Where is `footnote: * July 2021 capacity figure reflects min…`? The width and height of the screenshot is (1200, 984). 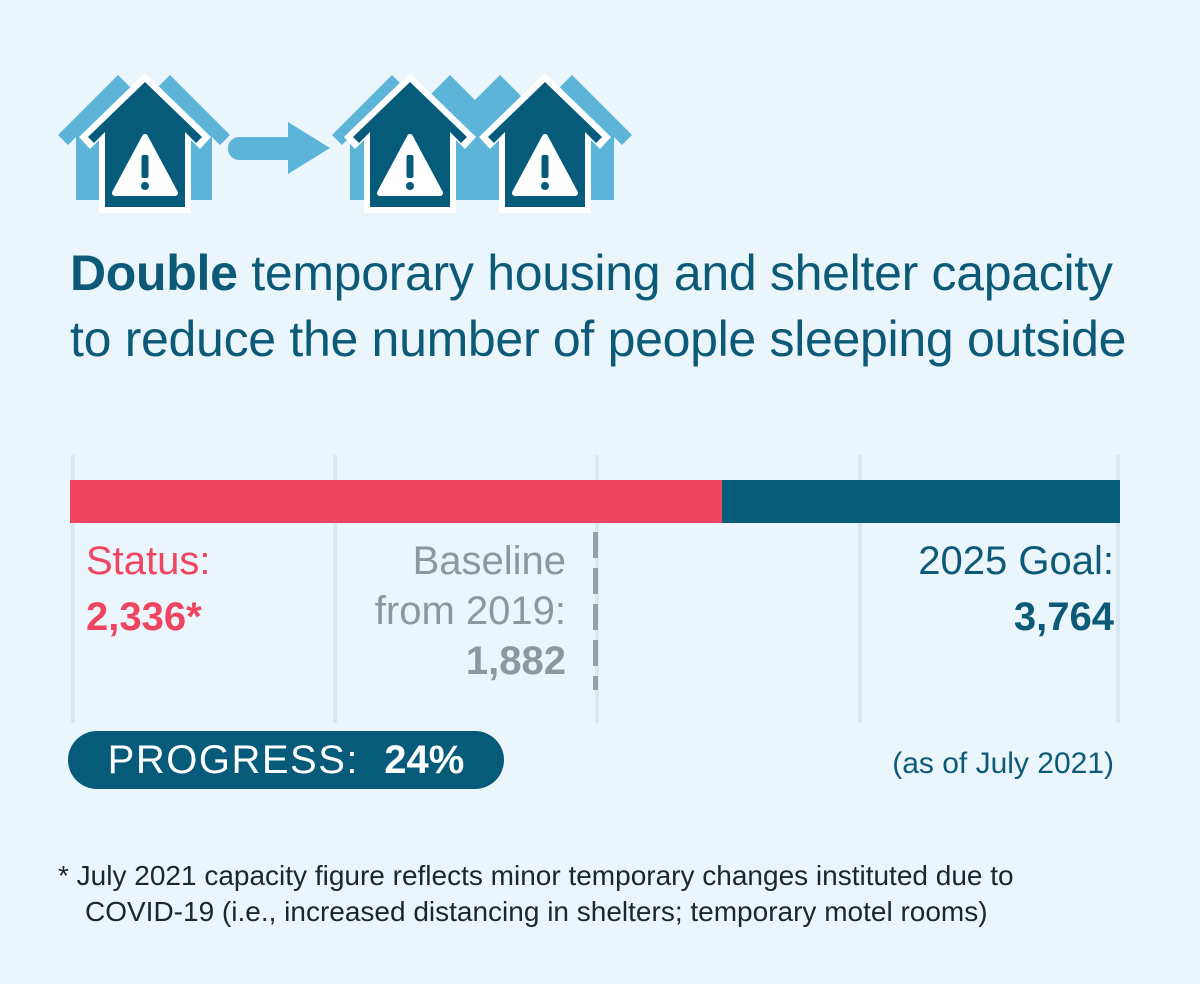 footnote: * July 2021 capacity figure reflects min… is located at coordinates (618, 894).